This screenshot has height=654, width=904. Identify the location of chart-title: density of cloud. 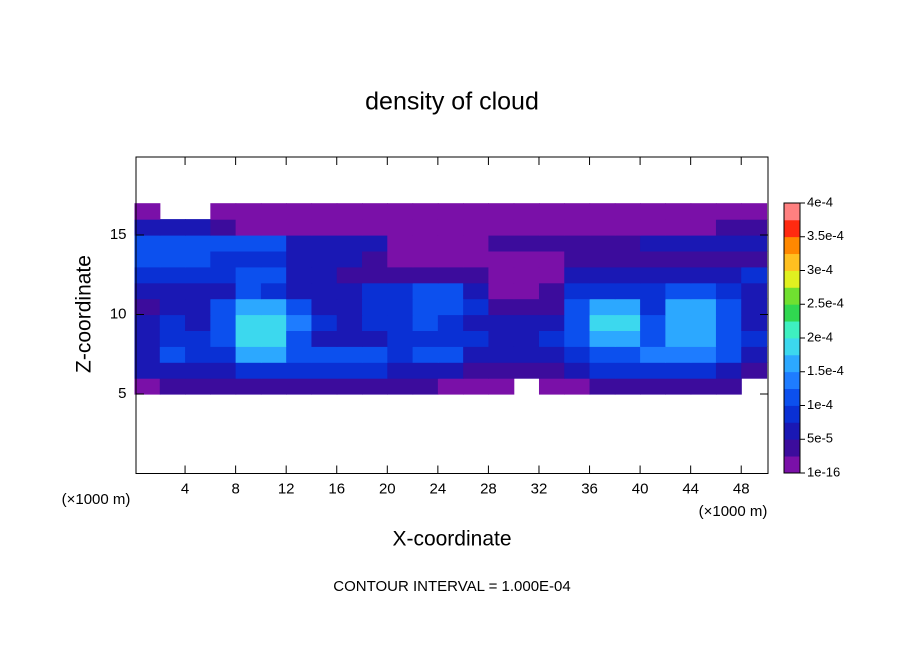
(452, 102).